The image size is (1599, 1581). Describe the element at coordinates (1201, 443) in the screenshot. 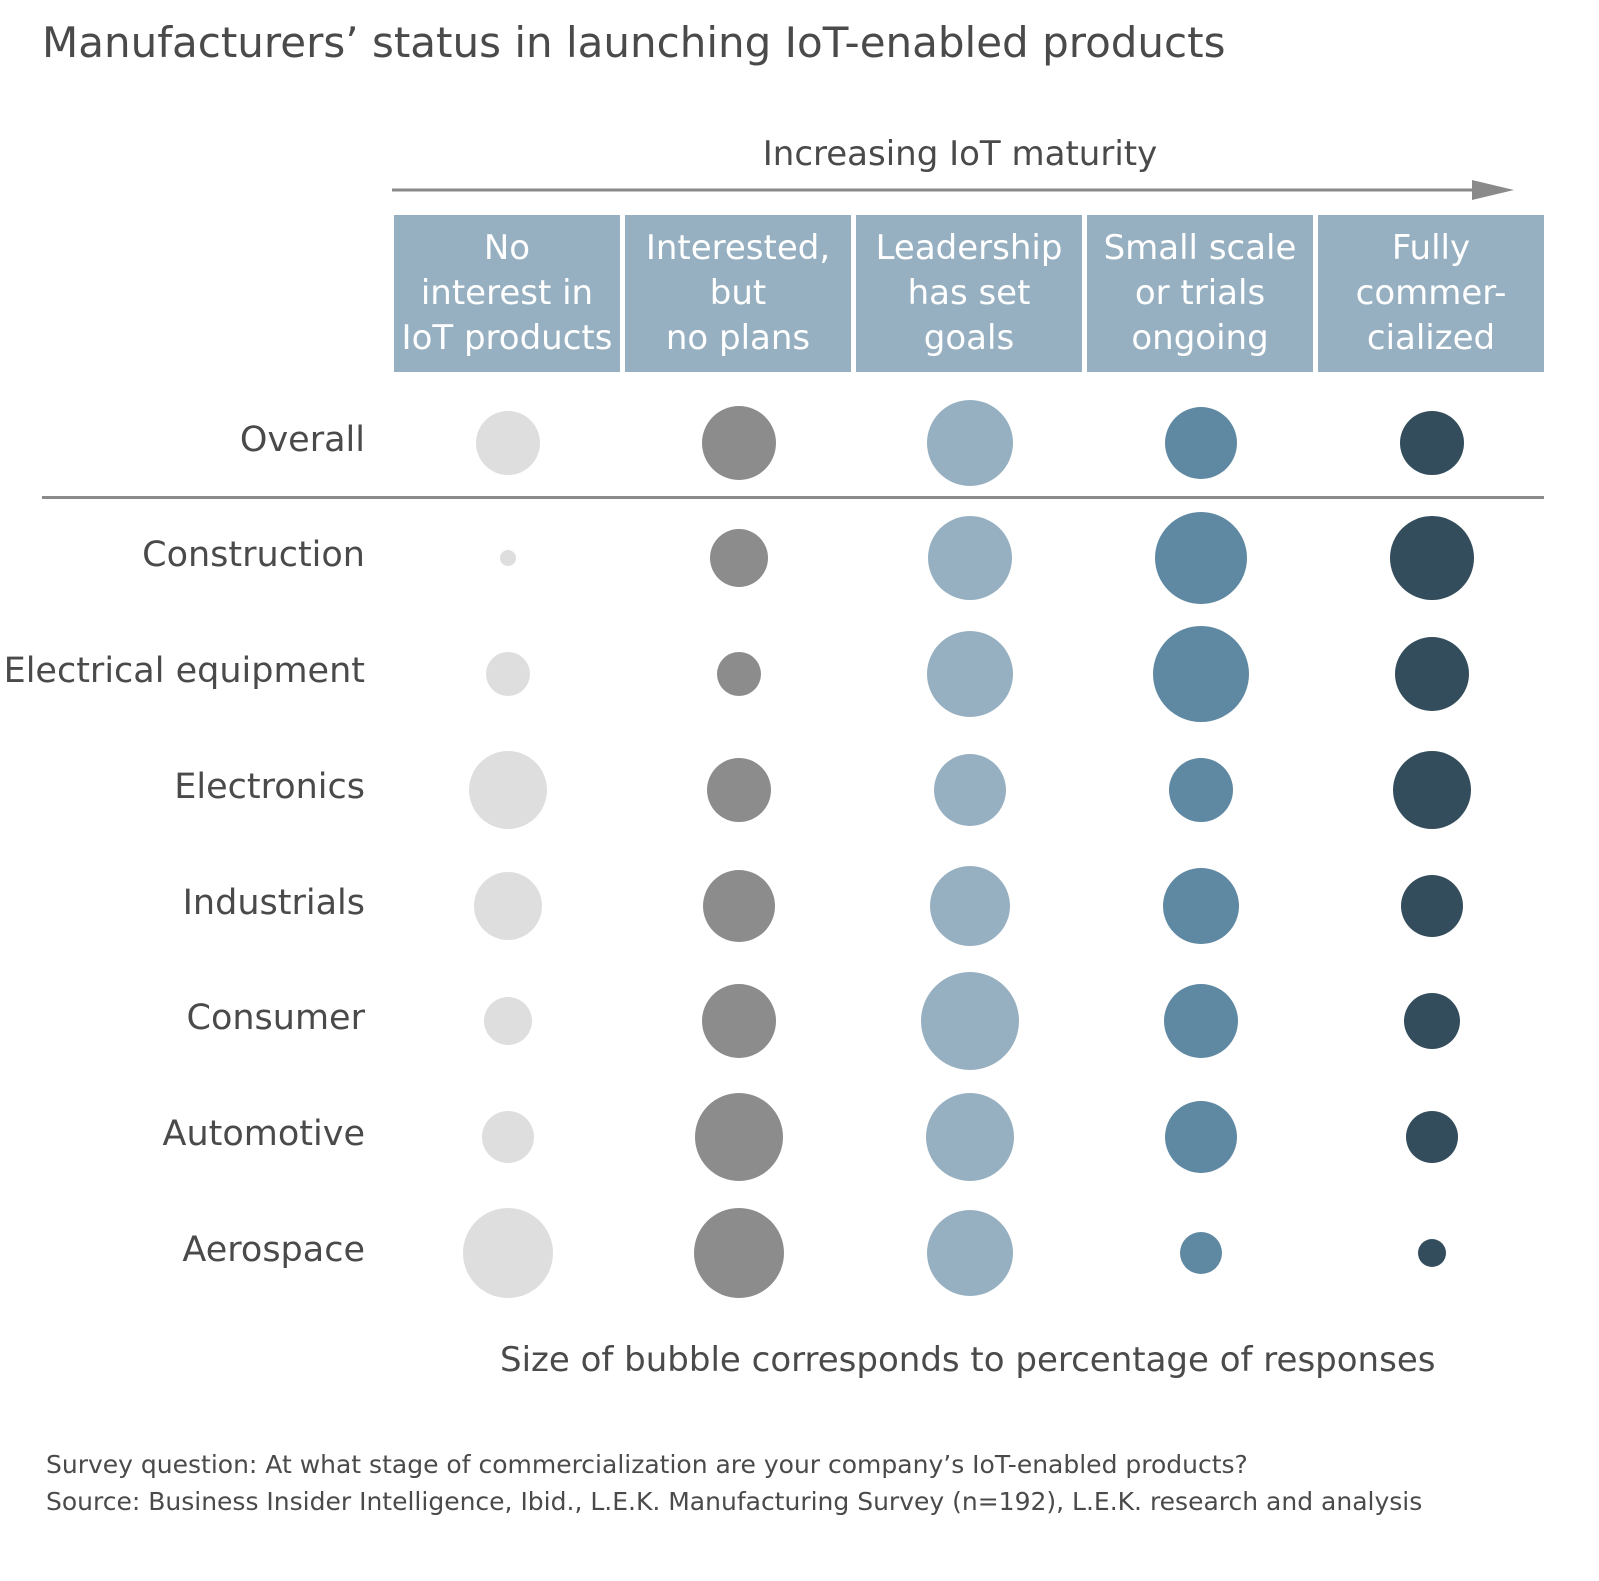

I see `bubble-overall-col4` at that location.